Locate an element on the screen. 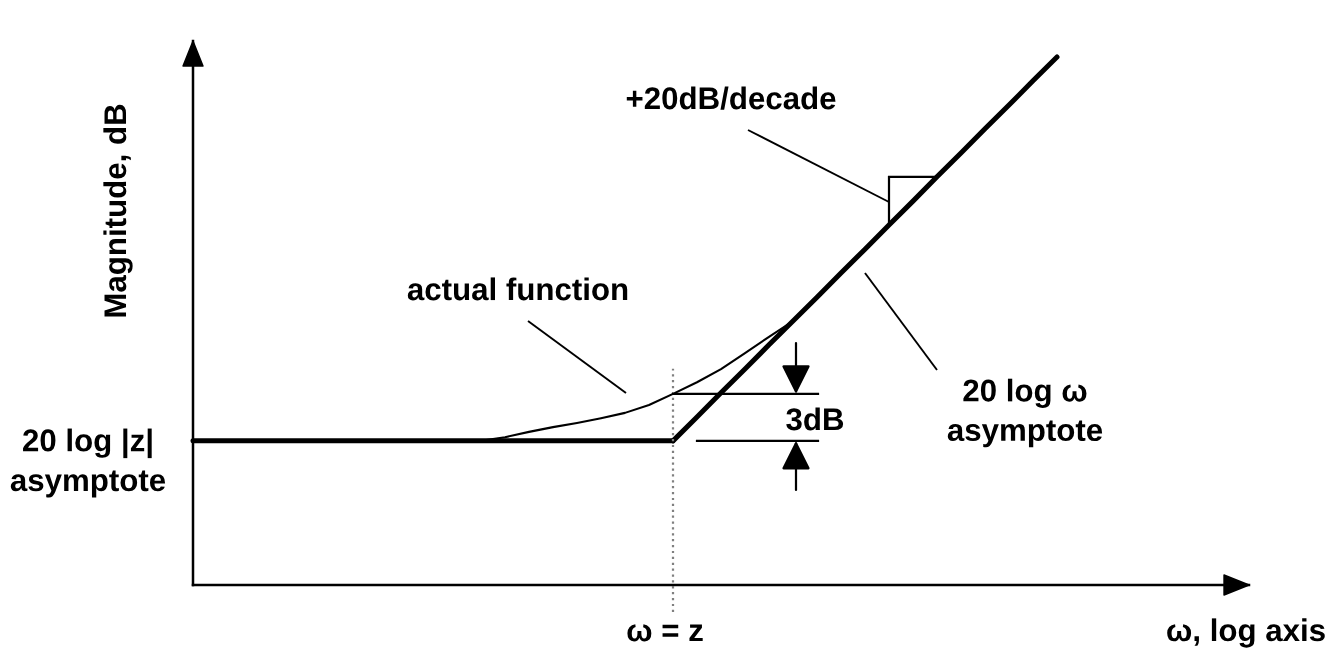 This screenshot has width=1341, height=653. annotation: +20dB/decade is located at coordinates (731, 98).